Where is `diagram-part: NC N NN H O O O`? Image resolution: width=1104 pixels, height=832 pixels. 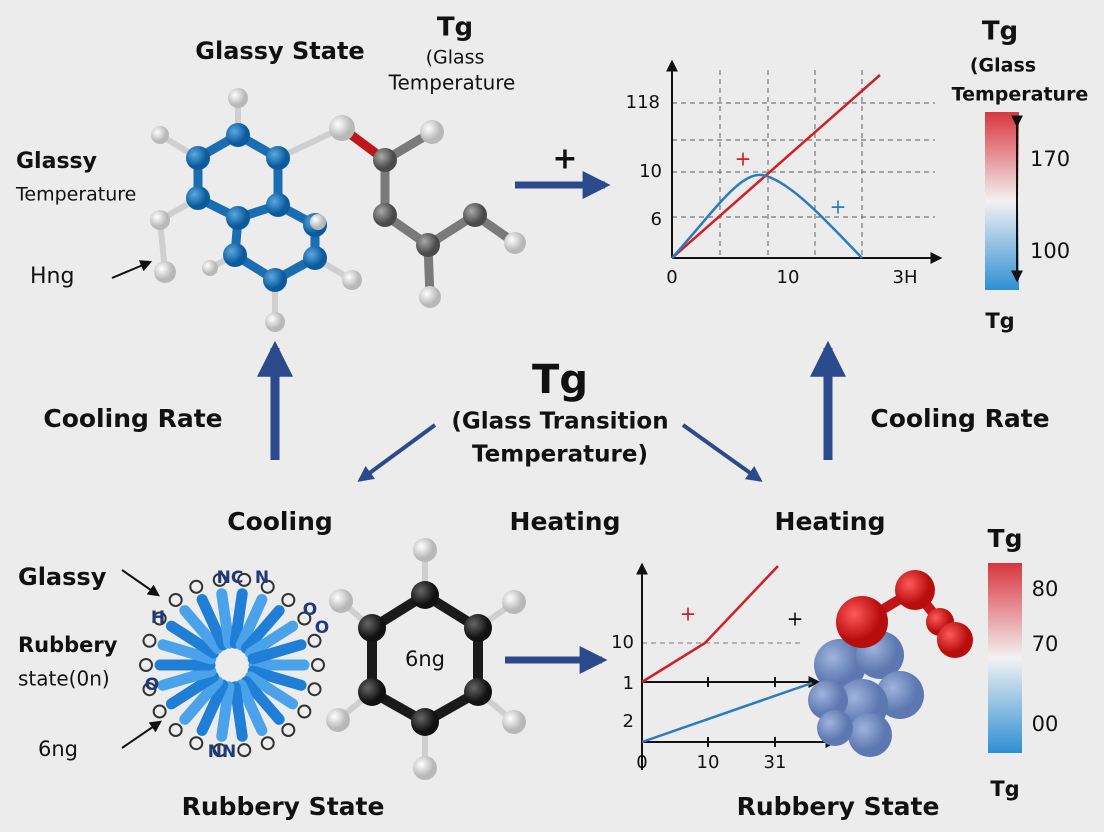
diagram-part: NC N NN H O O O is located at coordinates (237, 665).